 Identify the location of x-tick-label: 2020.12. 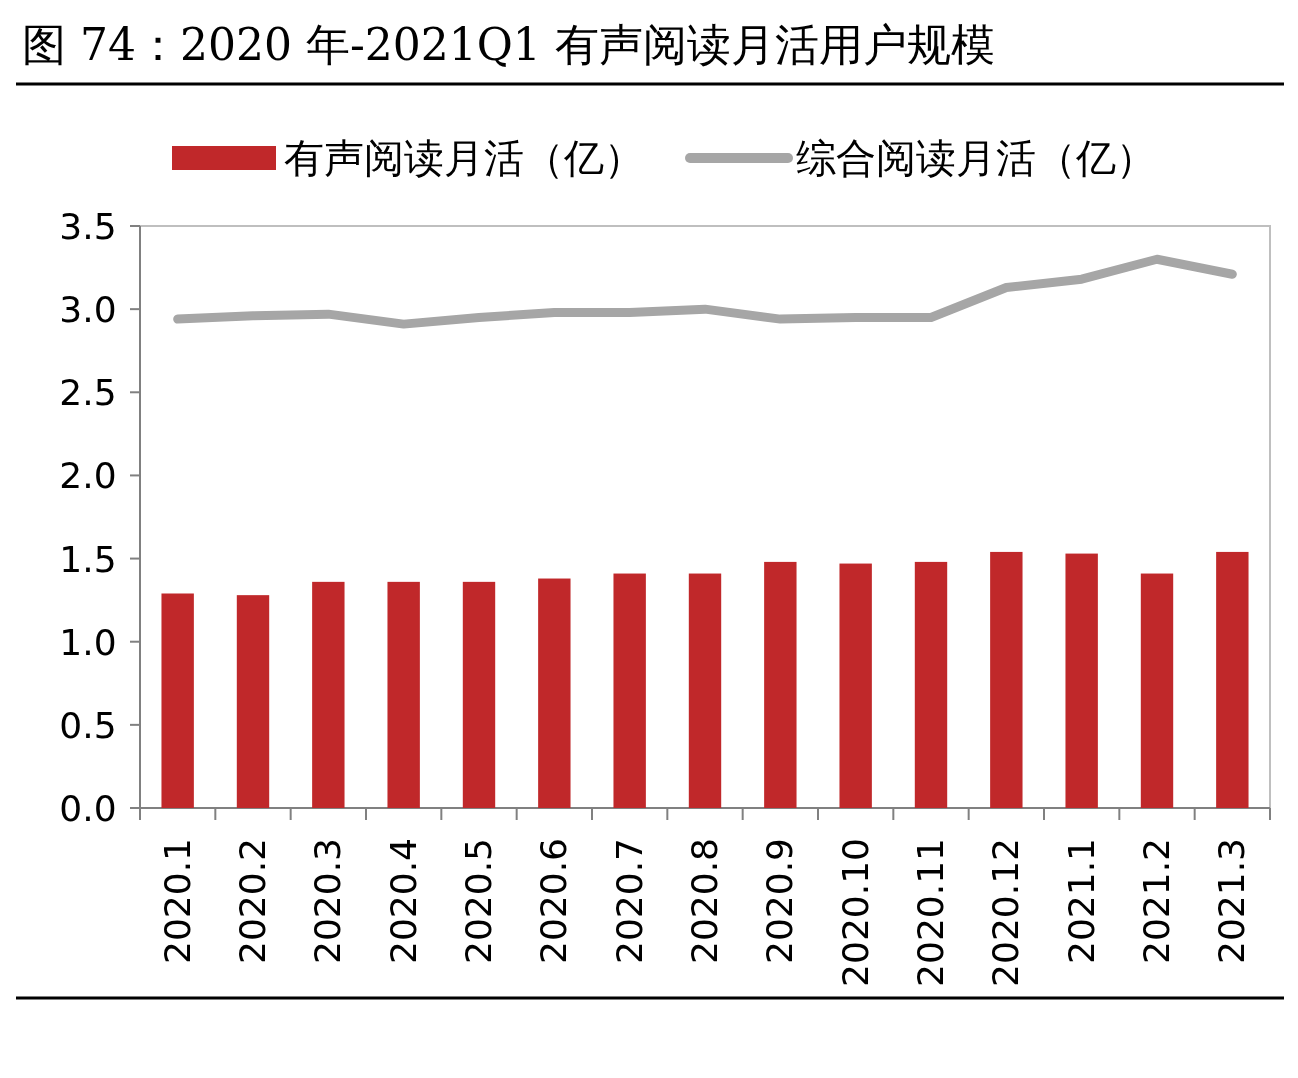
(1006, 912).